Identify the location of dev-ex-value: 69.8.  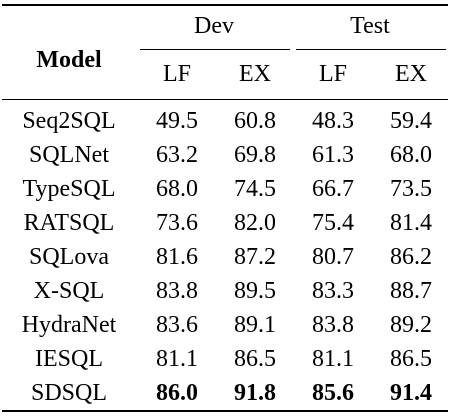
(255, 155).